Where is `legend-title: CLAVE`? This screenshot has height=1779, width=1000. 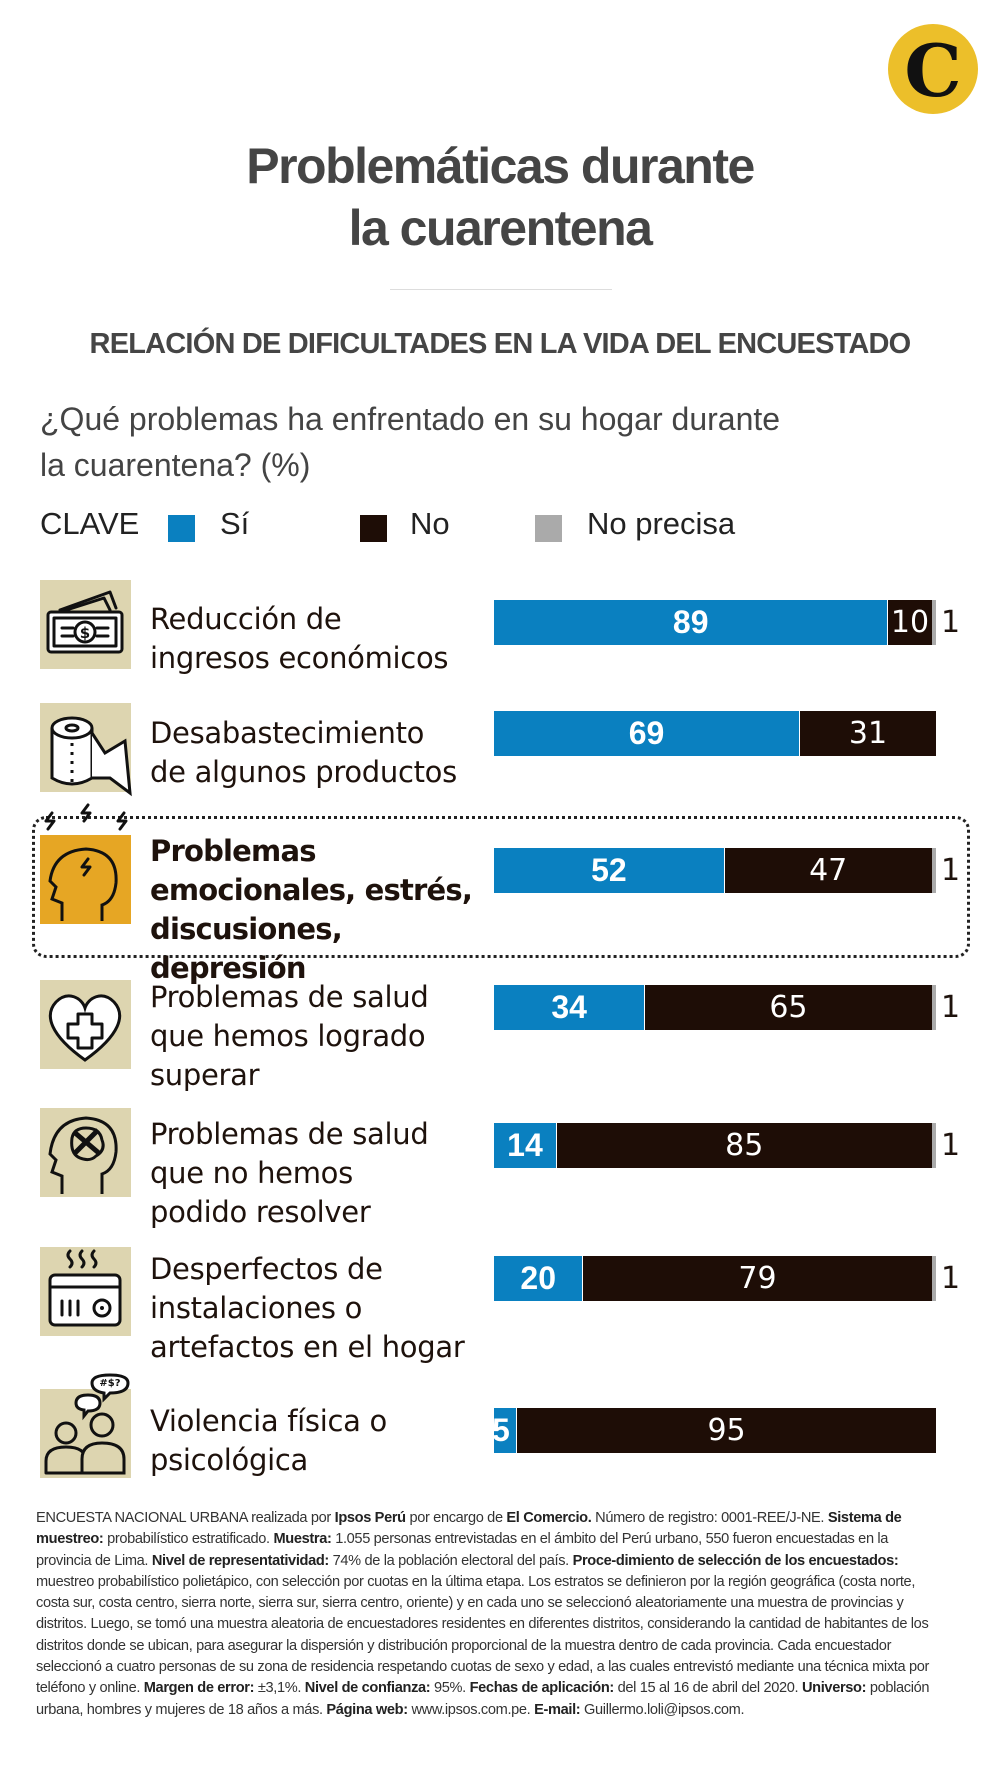
legend-title: CLAVE is located at coordinates (90, 523).